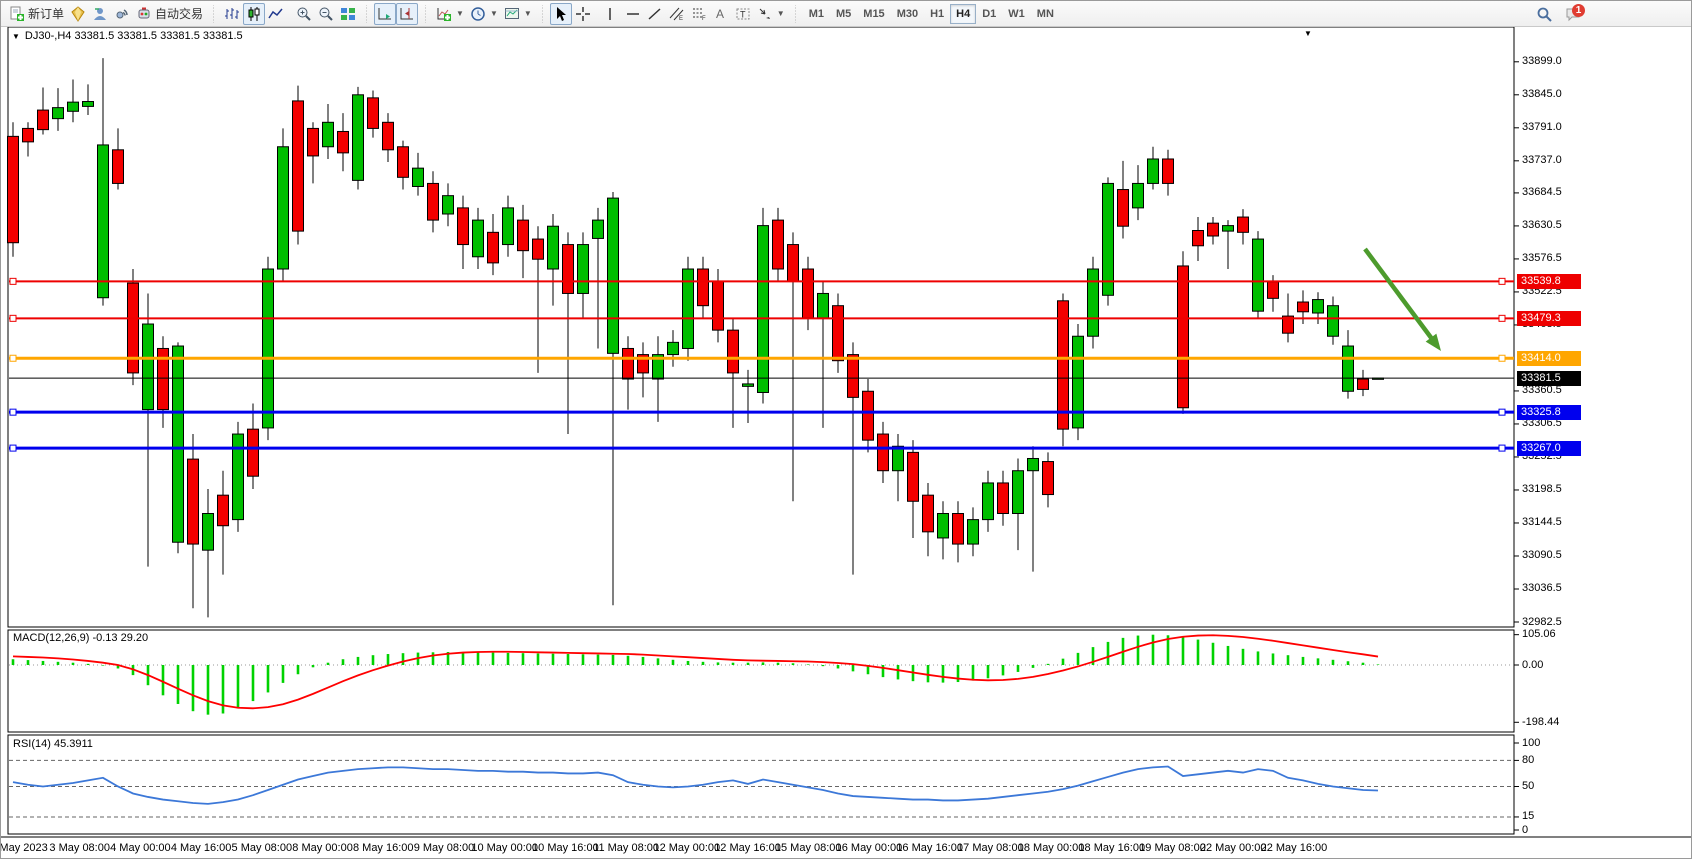 The width and height of the screenshot is (1692, 859). Describe the element at coordinates (484, 14) in the screenshot. I see `periods-button: ▼` at that location.